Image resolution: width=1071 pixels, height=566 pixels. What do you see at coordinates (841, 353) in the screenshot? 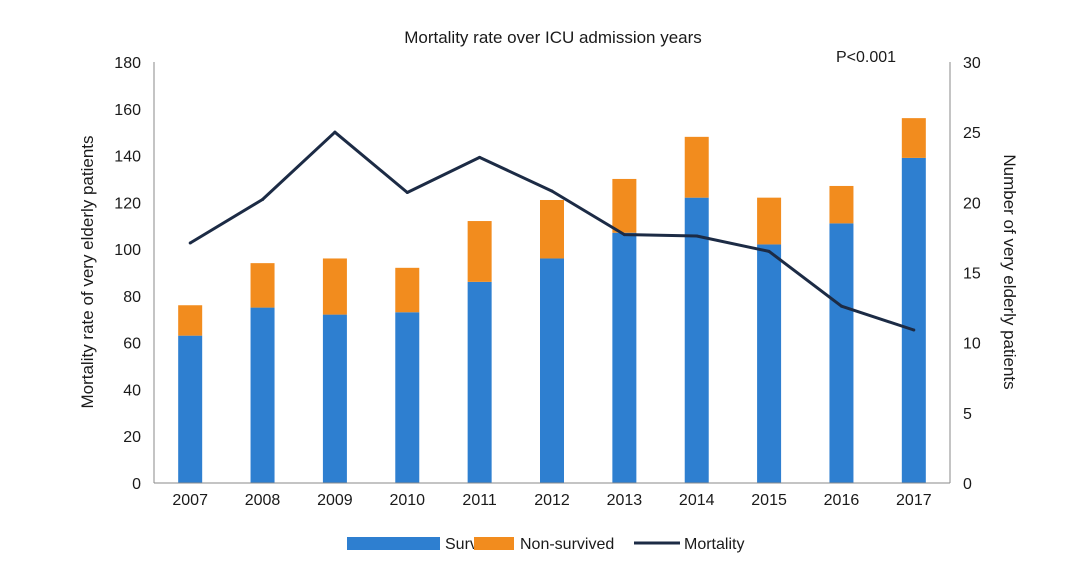
I see `bar-survived-2016` at bounding box center [841, 353].